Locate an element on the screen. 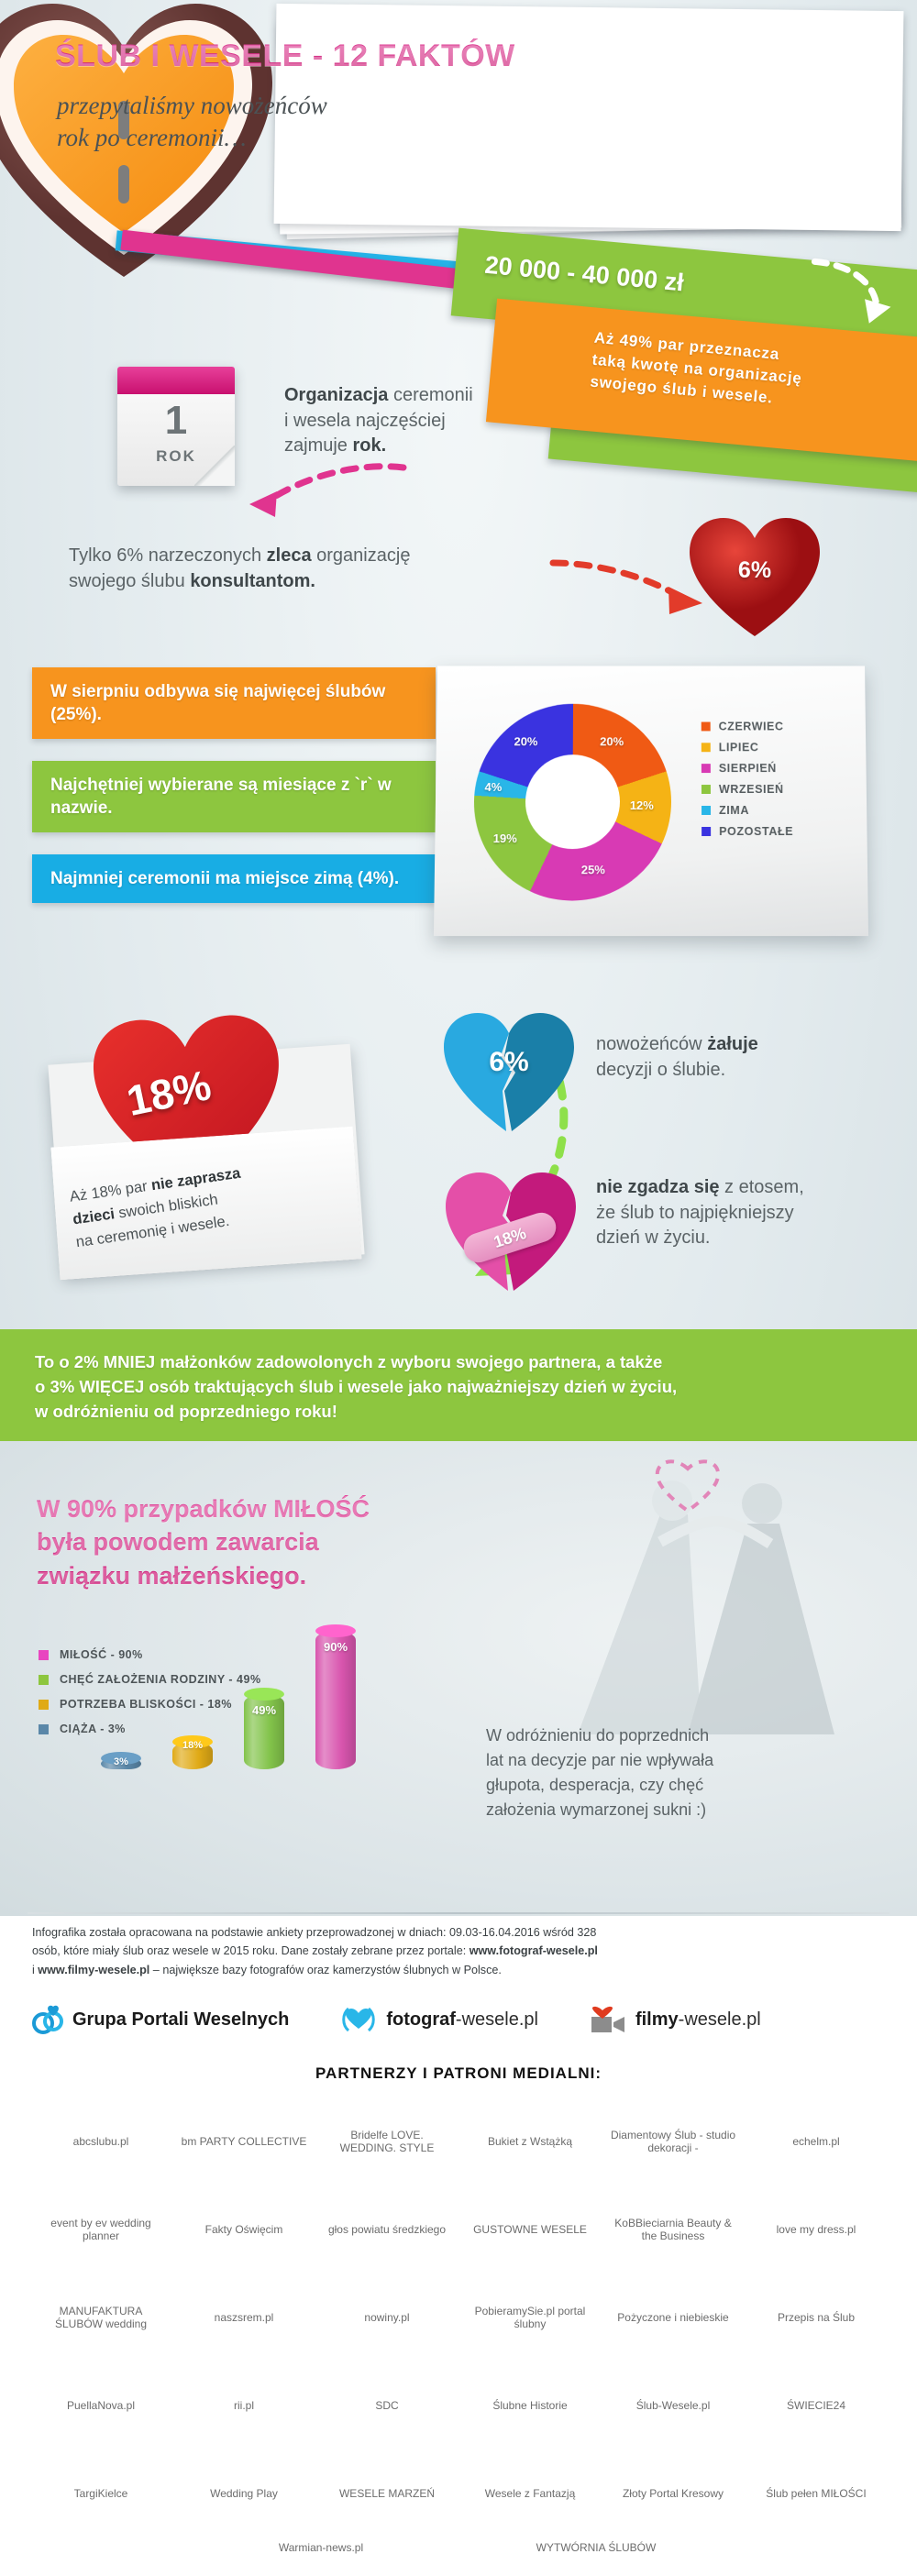 The image size is (917, 2576). partner-logo: echelm.pl is located at coordinates (816, 2141).